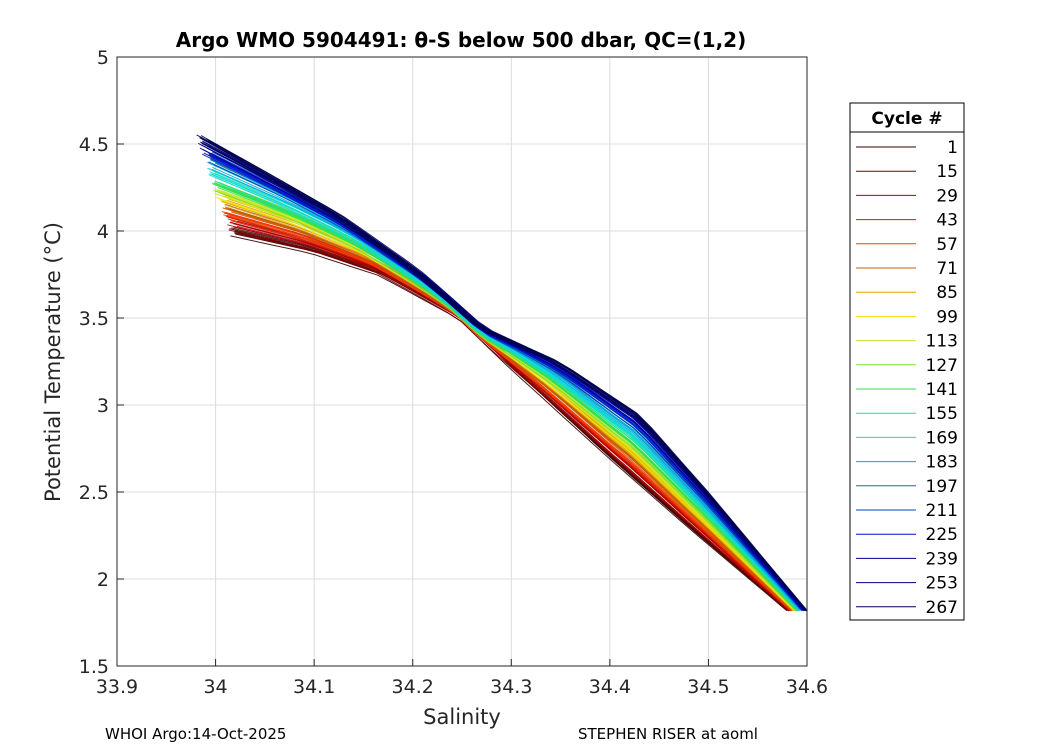 The width and height of the screenshot is (1050, 750). What do you see at coordinates (94, 493) in the screenshot?
I see `y-tick-label: 2.5` at bounding box center [94, 493].